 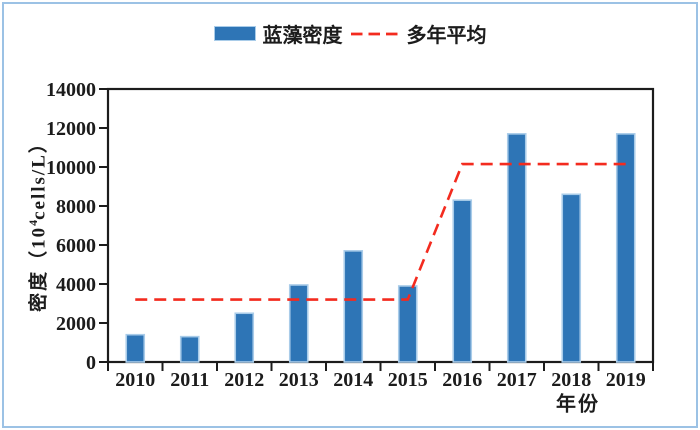 I want to click on x-tick-label: 2017, so click(x=517, y=380).